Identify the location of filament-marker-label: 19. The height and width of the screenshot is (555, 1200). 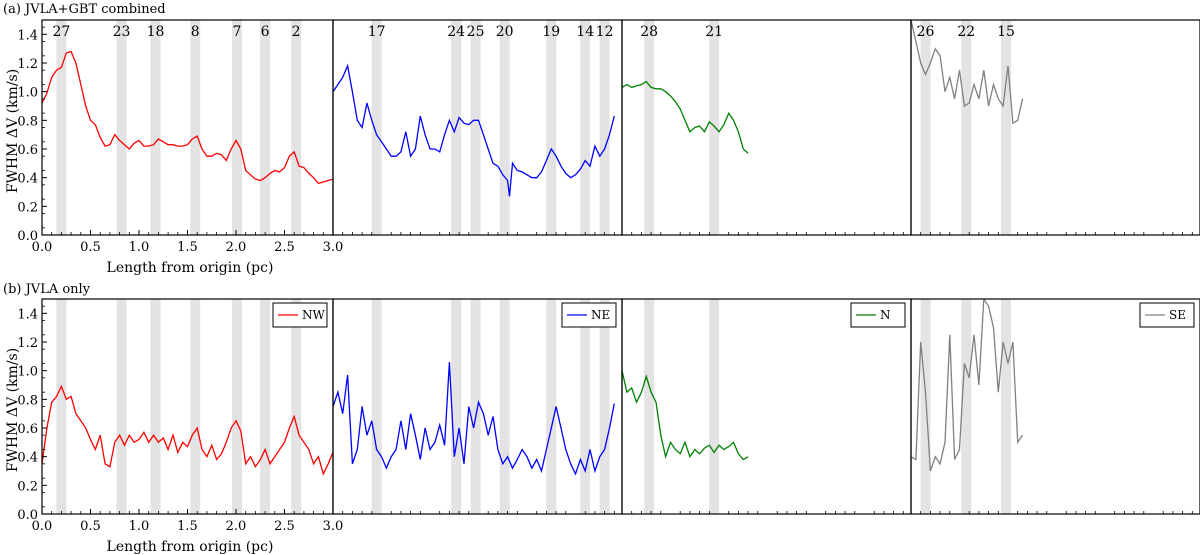
(551, 32).